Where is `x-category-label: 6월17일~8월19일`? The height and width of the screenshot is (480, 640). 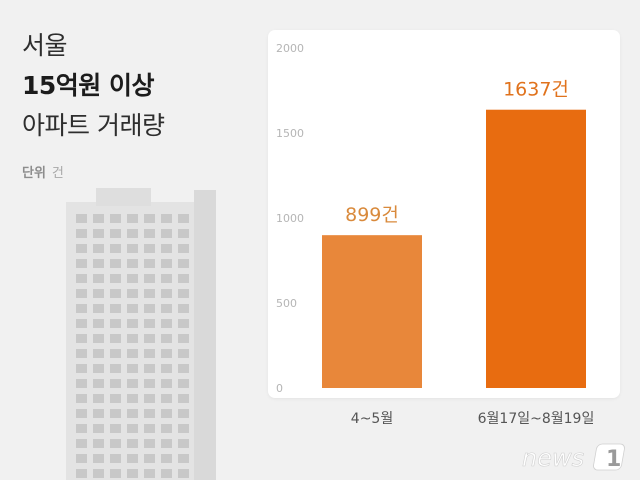 x-category-label: 6월17일~8월19일 is located at coordinates (536, 419).